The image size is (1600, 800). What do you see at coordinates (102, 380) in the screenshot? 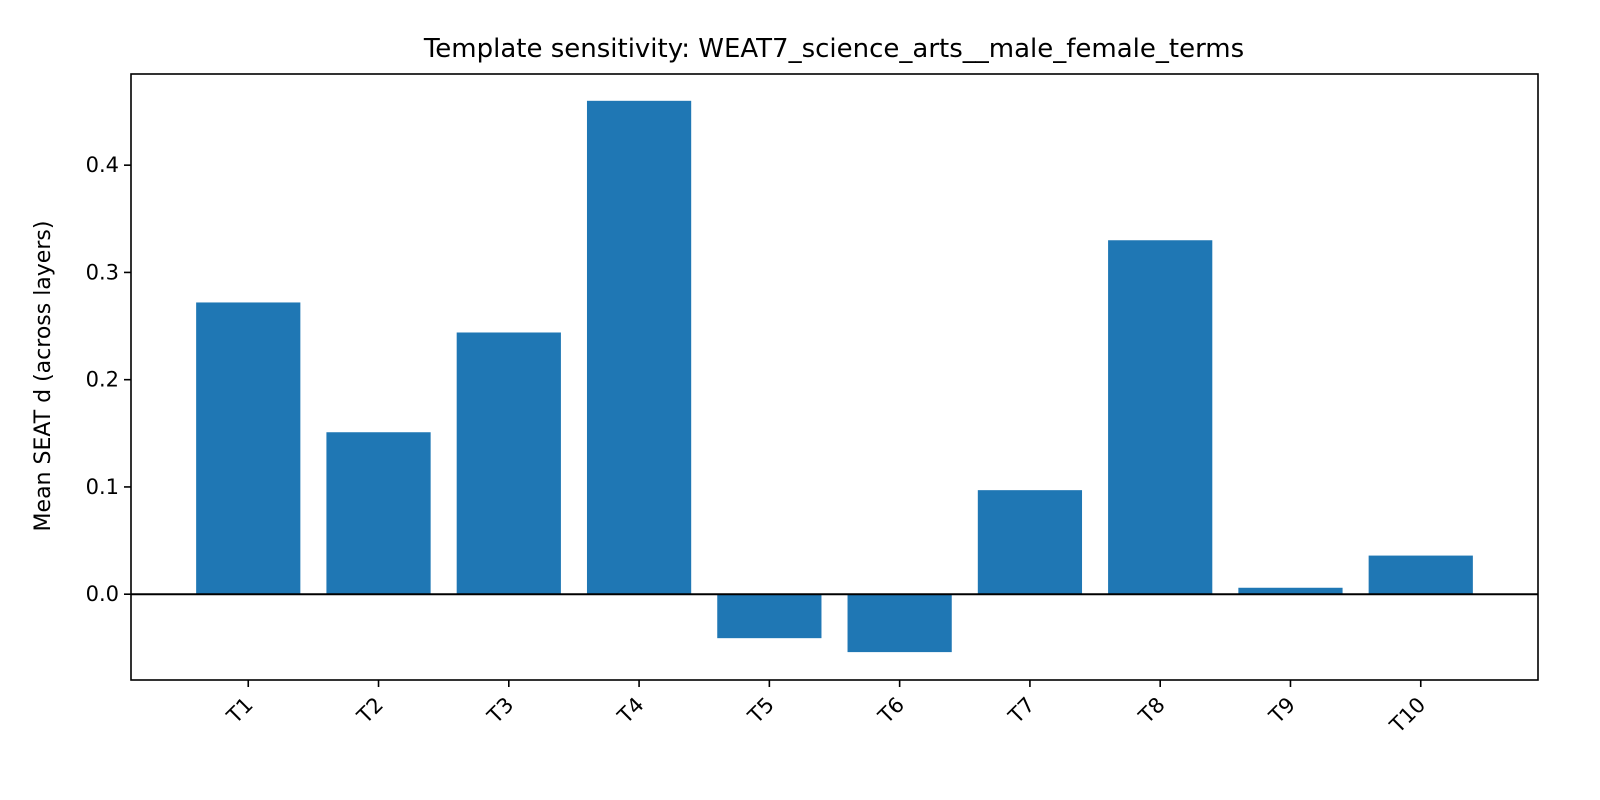
I see `y-tick-label: 0.2` at bounding box center [102, 380].